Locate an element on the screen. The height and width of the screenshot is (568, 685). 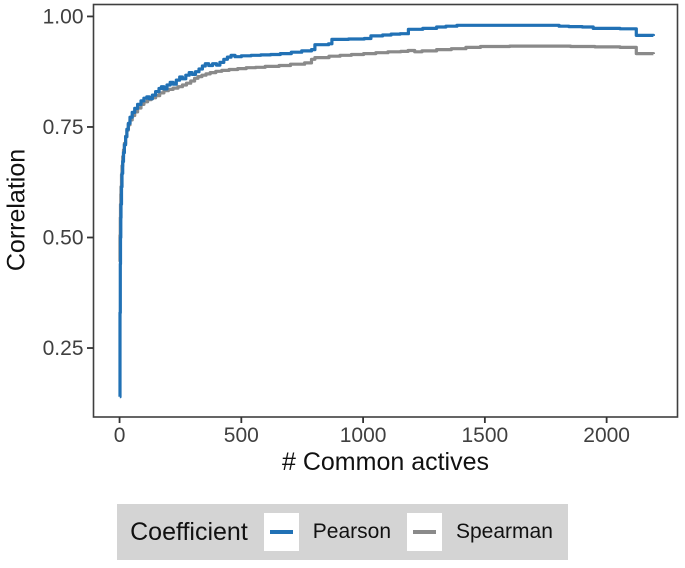
legend-key-spearman is located at coordinates (424, 532).